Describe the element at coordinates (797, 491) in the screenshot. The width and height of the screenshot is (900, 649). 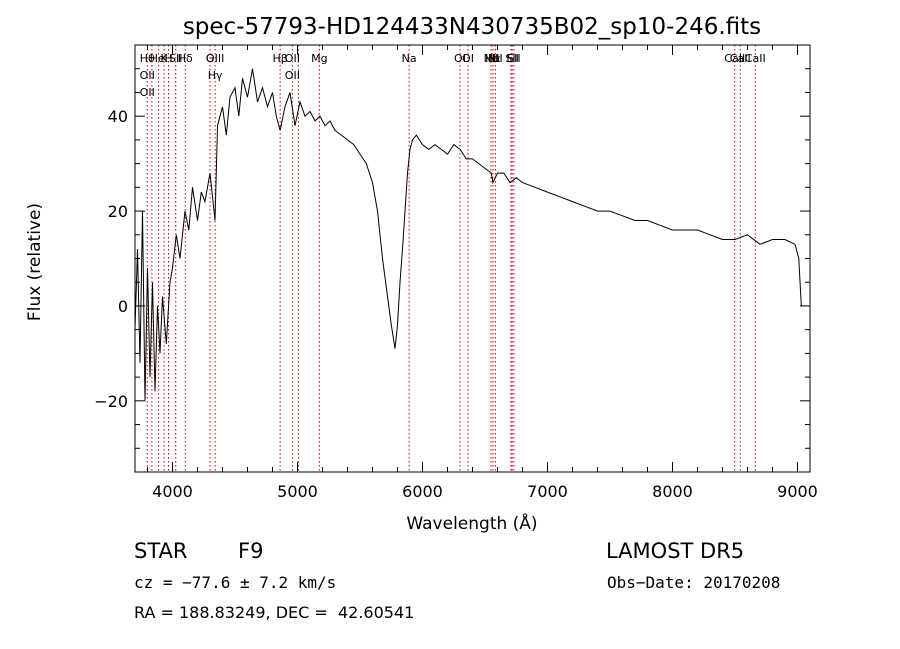
I see `x-tick-label-5: 9000` at that location.